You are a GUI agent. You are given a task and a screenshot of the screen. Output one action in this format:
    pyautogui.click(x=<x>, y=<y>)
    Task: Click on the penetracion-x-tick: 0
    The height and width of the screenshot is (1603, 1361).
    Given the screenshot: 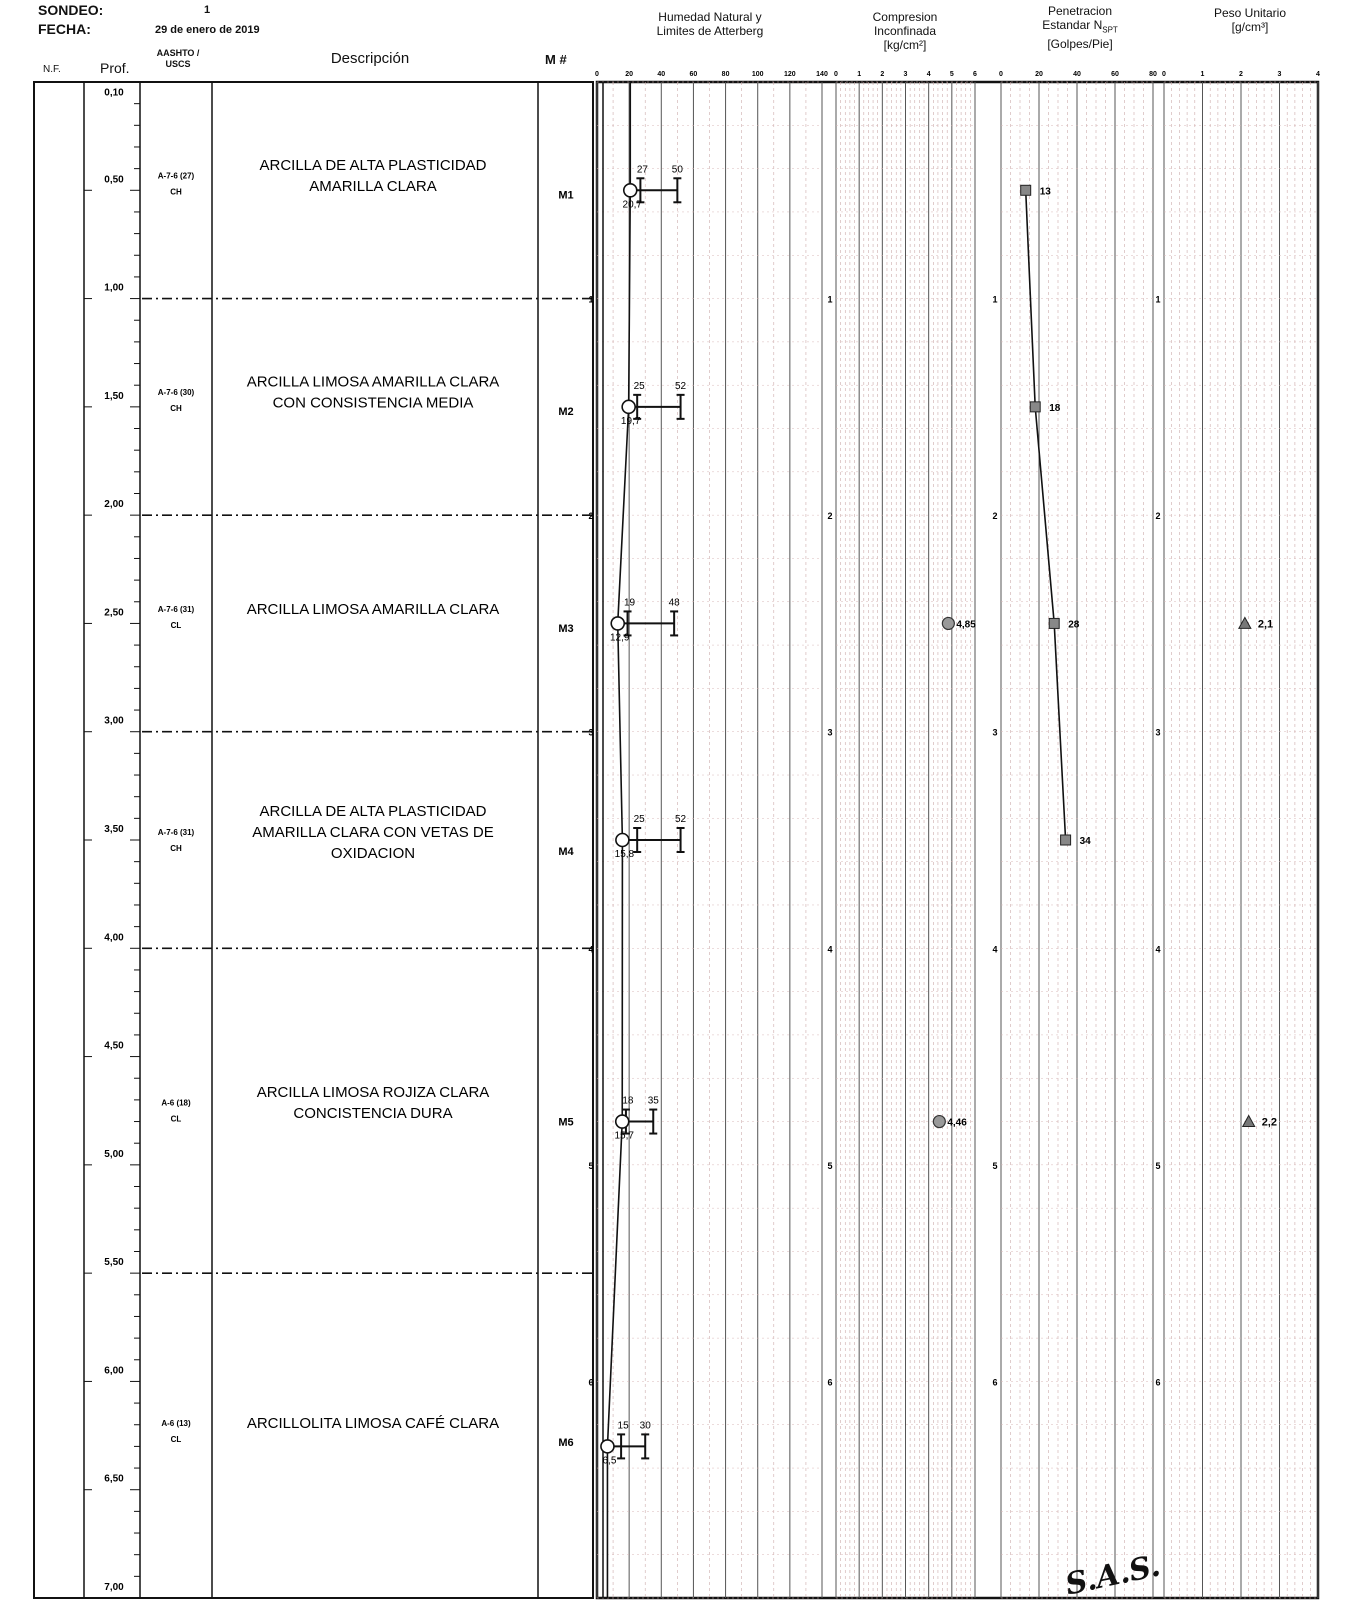 What is the action you would take?
    pyautogui.click(x=1001, y=74)
    